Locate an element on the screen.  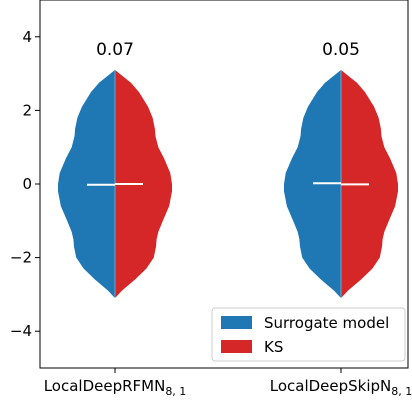
y-tick-label: −2 is located at coordinates (21, 258).